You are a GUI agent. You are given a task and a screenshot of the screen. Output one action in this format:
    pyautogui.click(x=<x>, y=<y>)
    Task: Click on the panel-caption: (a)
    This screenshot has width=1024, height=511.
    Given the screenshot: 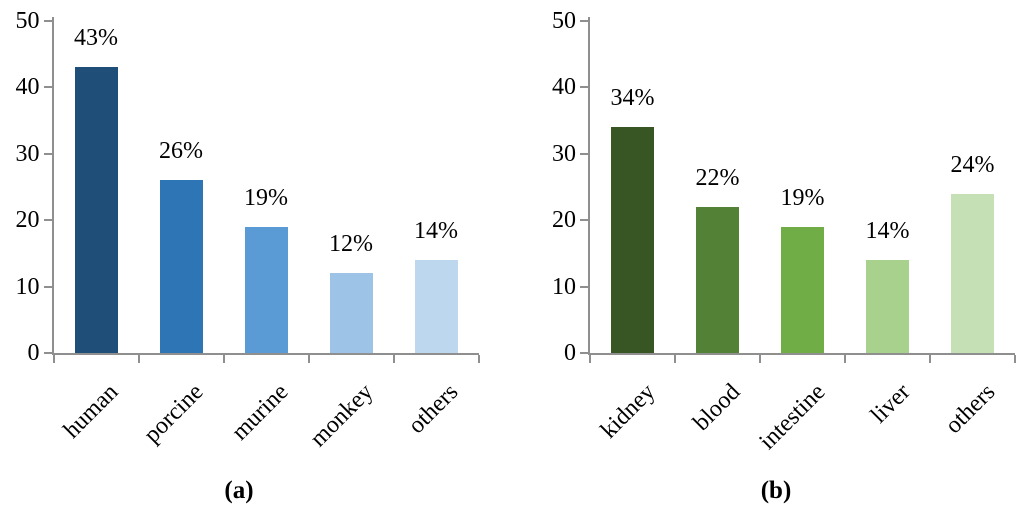 What is the action you would take?
    pyautogui.click(x=239, y=490)
    